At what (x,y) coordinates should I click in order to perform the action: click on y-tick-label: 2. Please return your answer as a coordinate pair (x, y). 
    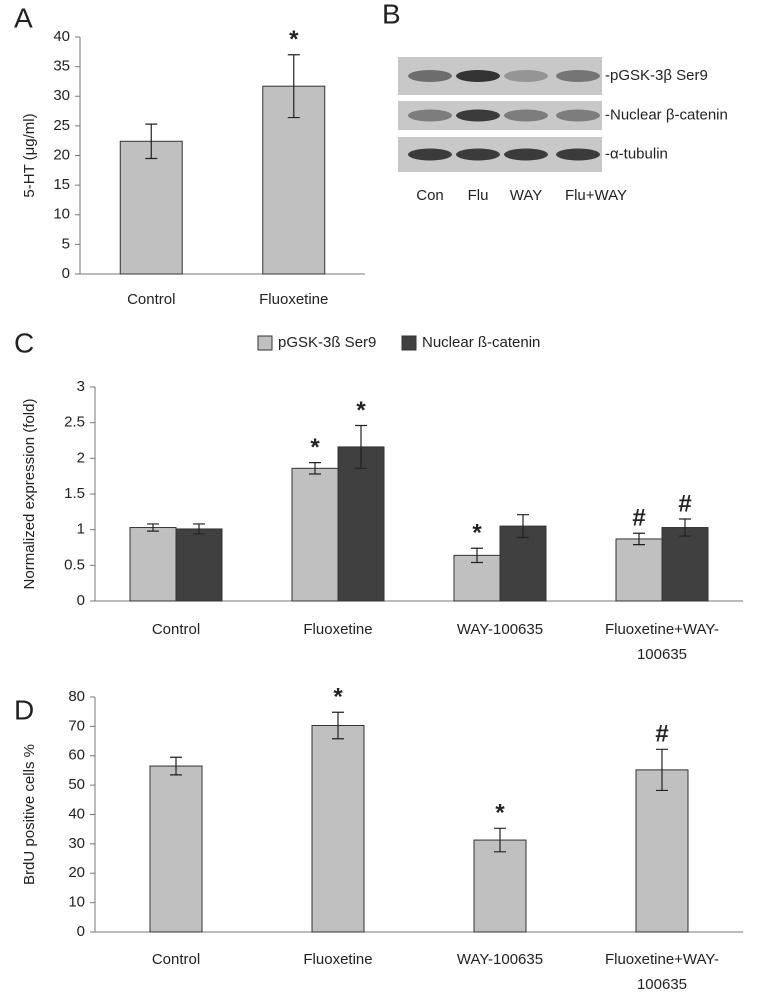
    Looking at the image, I should click on (81, 457).